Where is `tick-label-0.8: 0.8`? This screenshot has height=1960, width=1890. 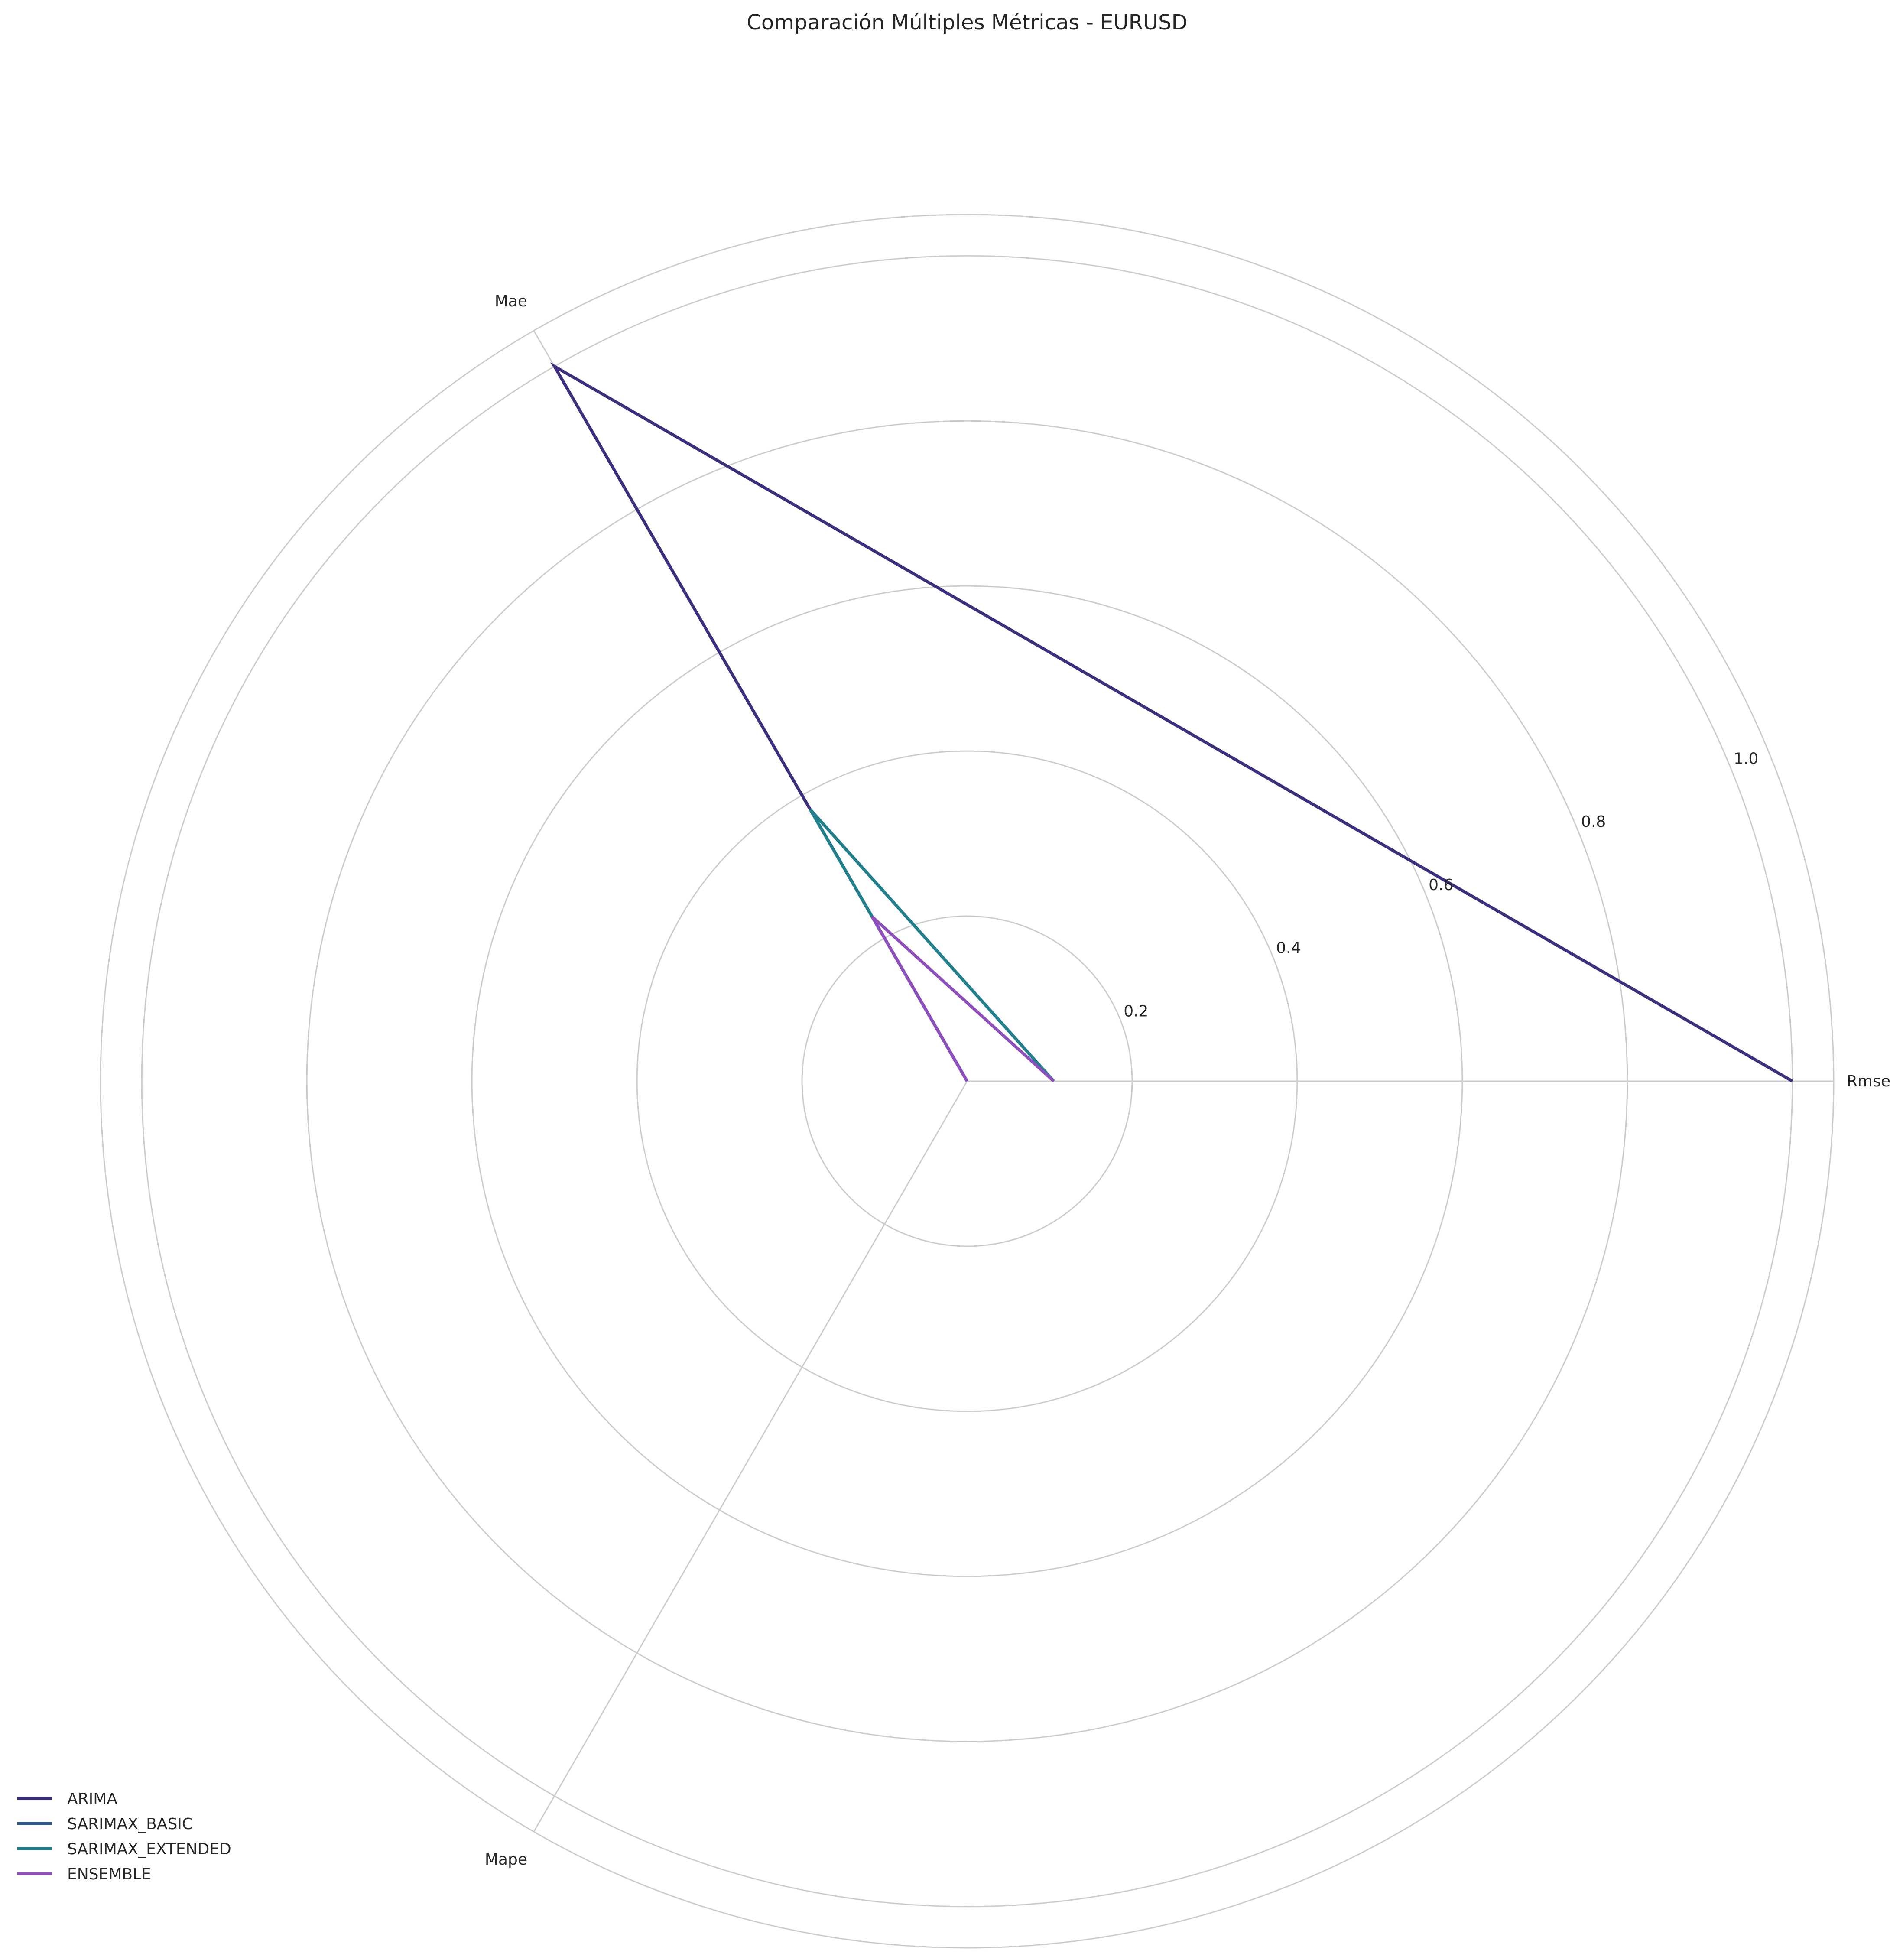
tick-label-0.8: 0.8 is located at coordinates (1593, 822).